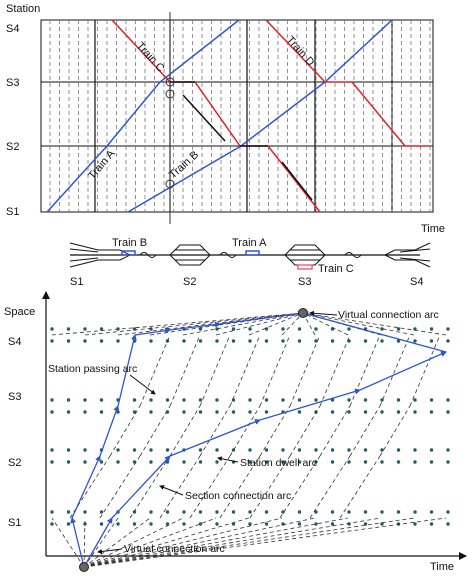 This screenshot has height=576, width=474. I want to click on section-s1-s2, so click(148, 255).